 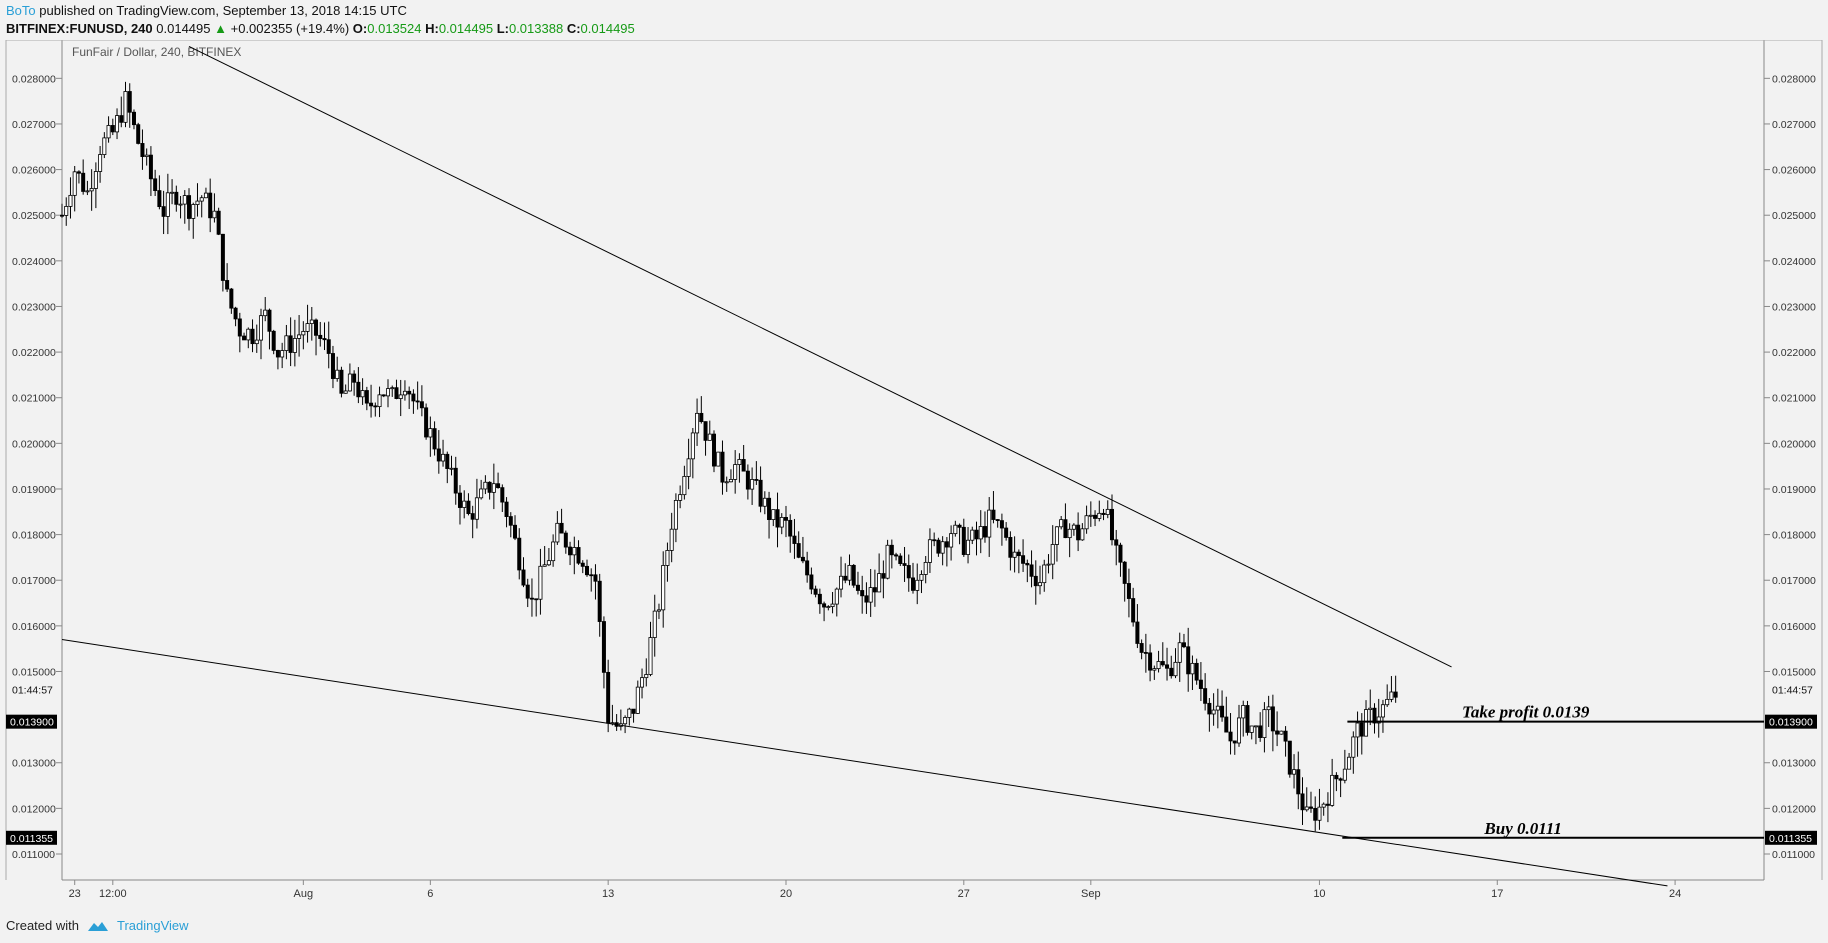 What do you see at coordinates (1526, 712) in the screenshot?
I see `hline-label-0: Take profit 0.0139` at bounding box center [1526, 712].